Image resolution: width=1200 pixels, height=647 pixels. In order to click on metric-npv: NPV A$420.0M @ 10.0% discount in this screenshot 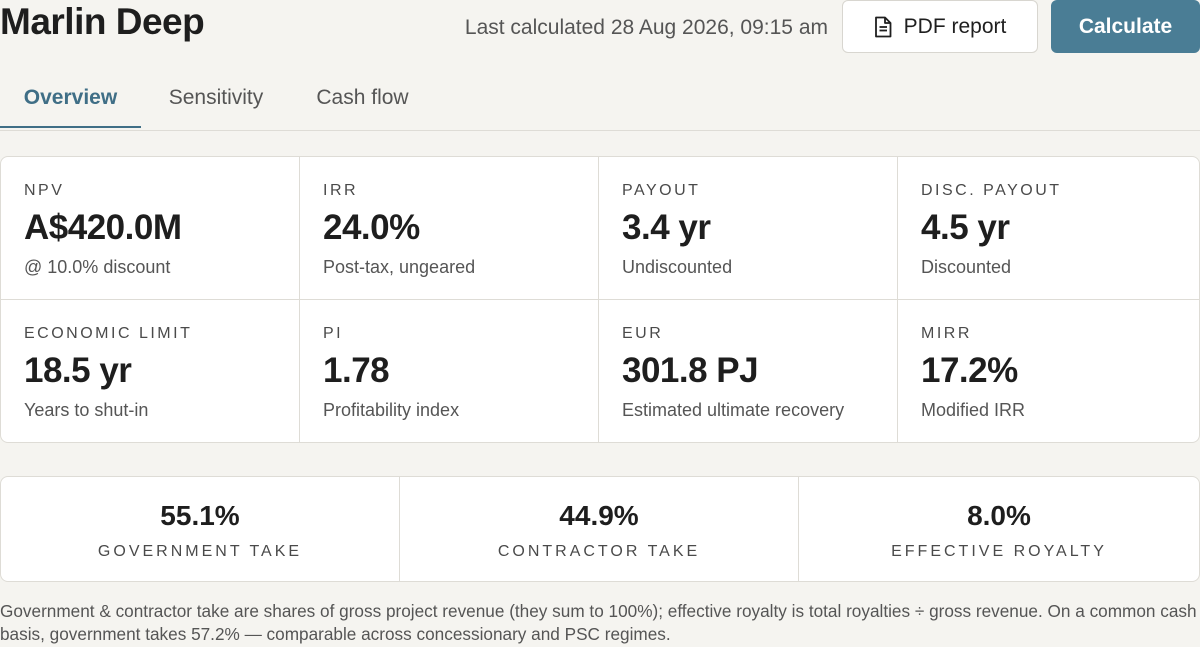, I will do `click(150, 228)`.